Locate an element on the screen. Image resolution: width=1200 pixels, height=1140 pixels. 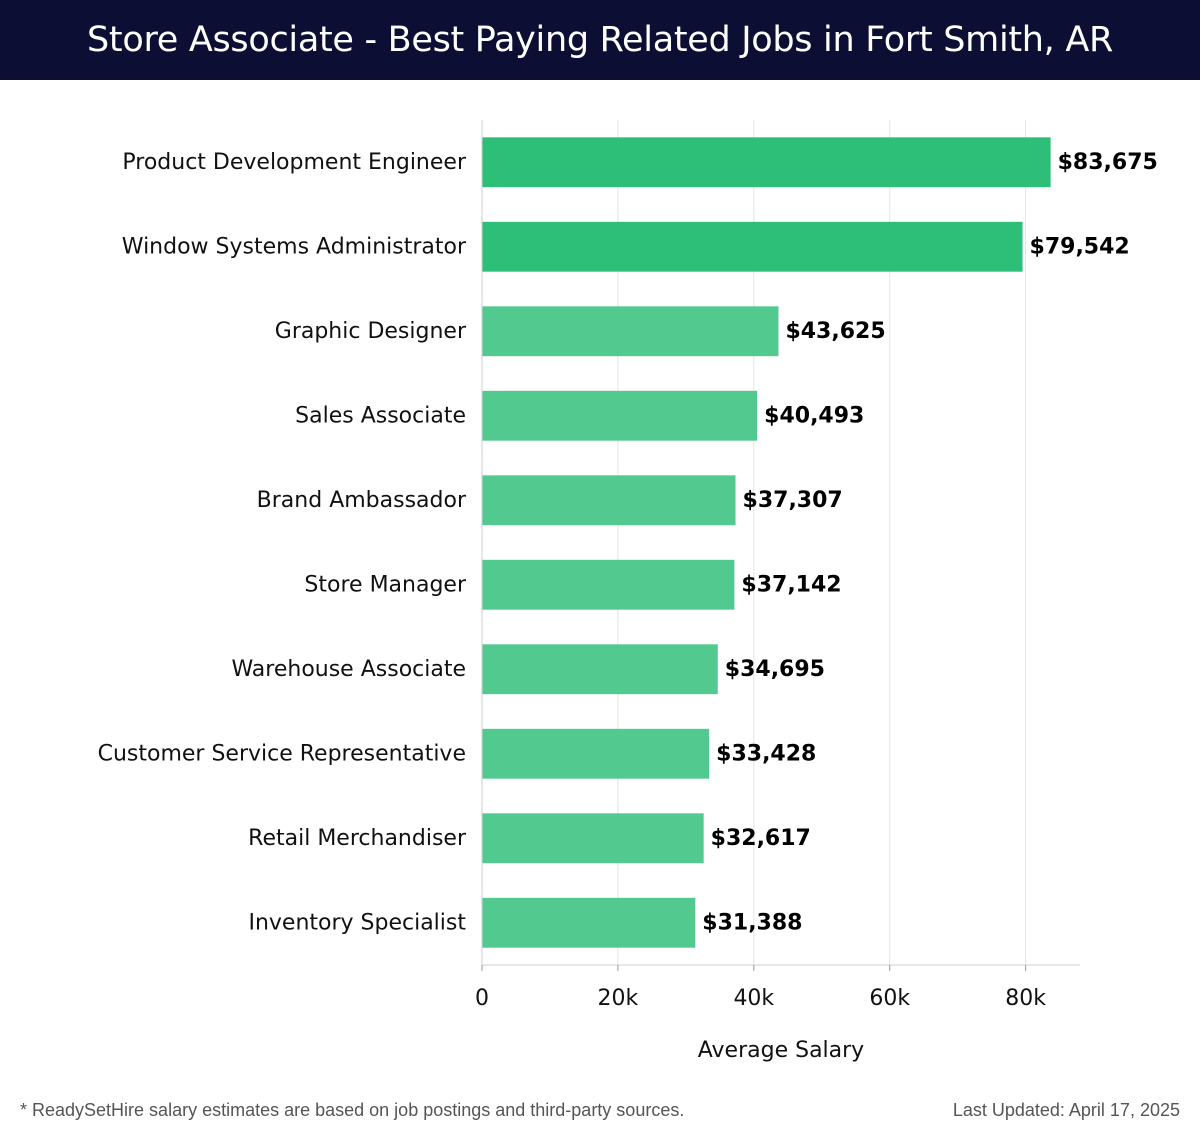
category-label: Brand Ambassador is located at coordinates (362, 500).